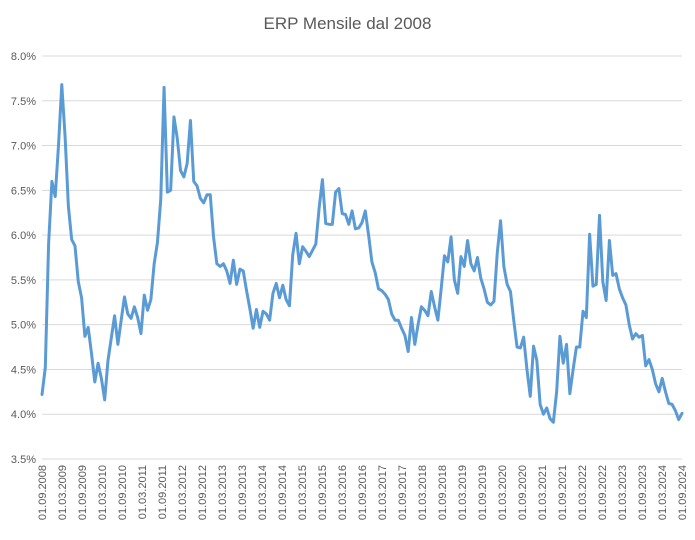 This screenshot has height=540, width=695. What do you see at coordinates (203, 492) in the screenshot?
I see `x-tick-label: 01.09.2012` at bounding box center [203, 492].